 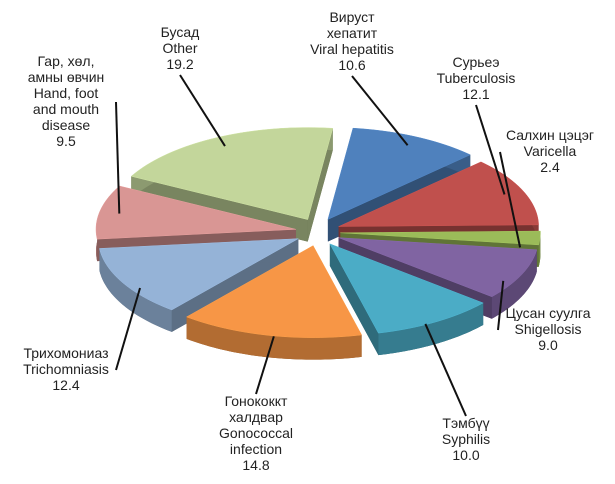 What do you see at coordinates (465, 423) in the screenshot?
I see `category-label: Тэмбүү` at bounding box center [465, 423].